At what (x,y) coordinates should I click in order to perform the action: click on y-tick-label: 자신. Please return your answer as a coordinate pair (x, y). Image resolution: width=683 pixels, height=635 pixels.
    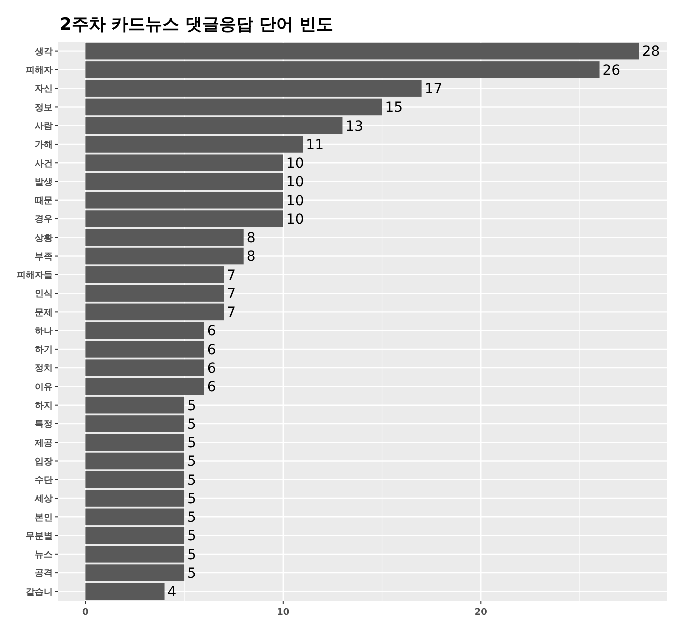
    Looking at the image, I should click on (44, 89).